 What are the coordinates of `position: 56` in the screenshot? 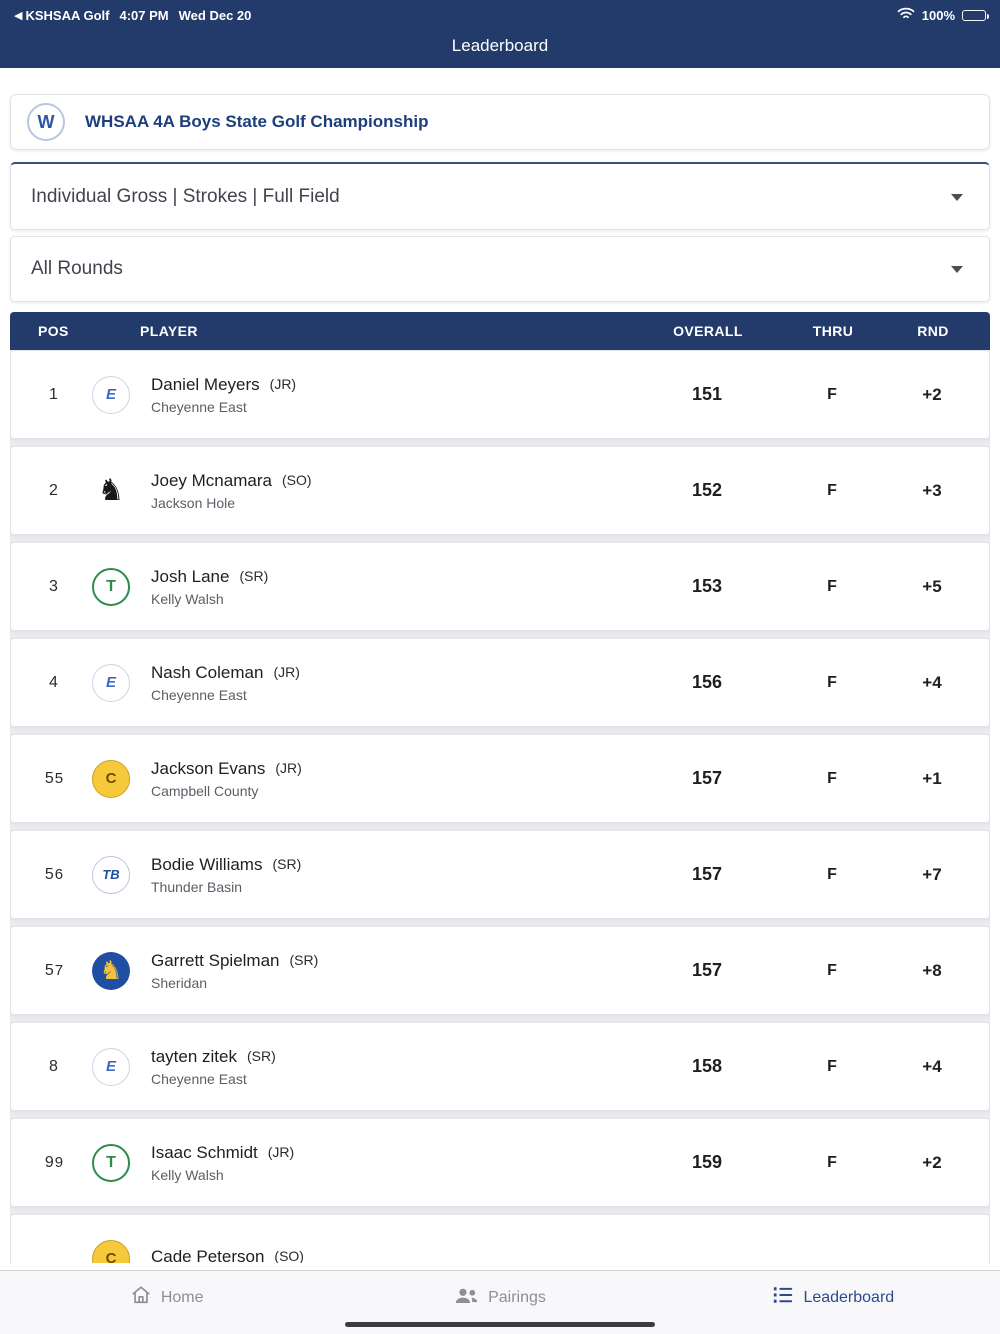 It's located at (54, 874).